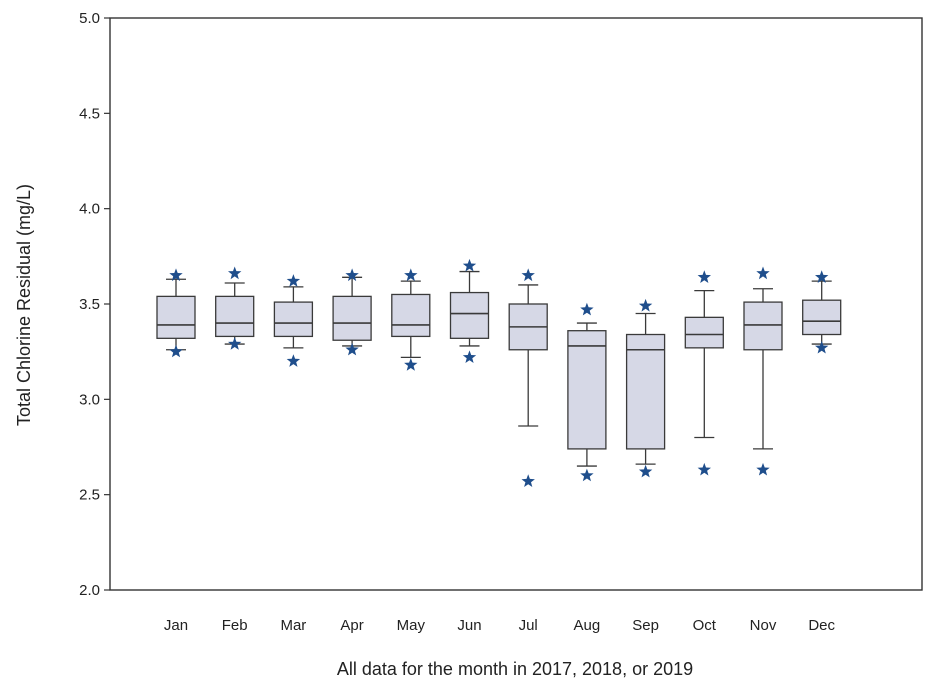 This screenshot has width=927, height=686. Describe the element at coordinates (704, 372) in the screenshot. I see `box-oct` at that location.